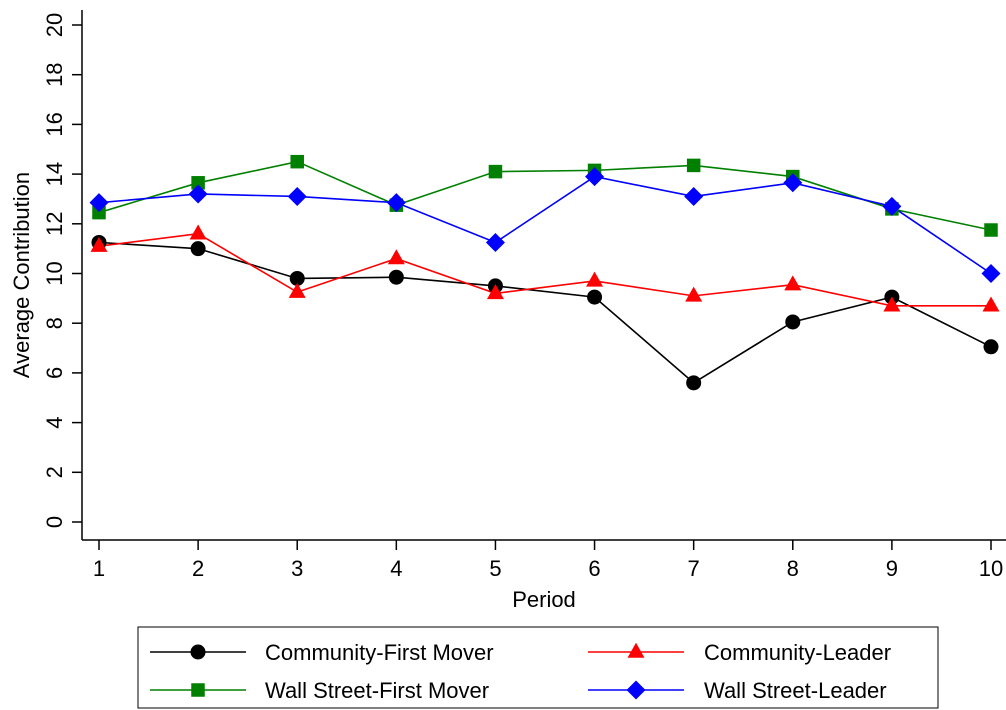 The image size is (1006, 710). What do you see at coordinates (377, 690) in the screenshot?
I see `legend-label-wall-street-first-mover: Wall Street-First Mover` at bounding box center [377, 690].